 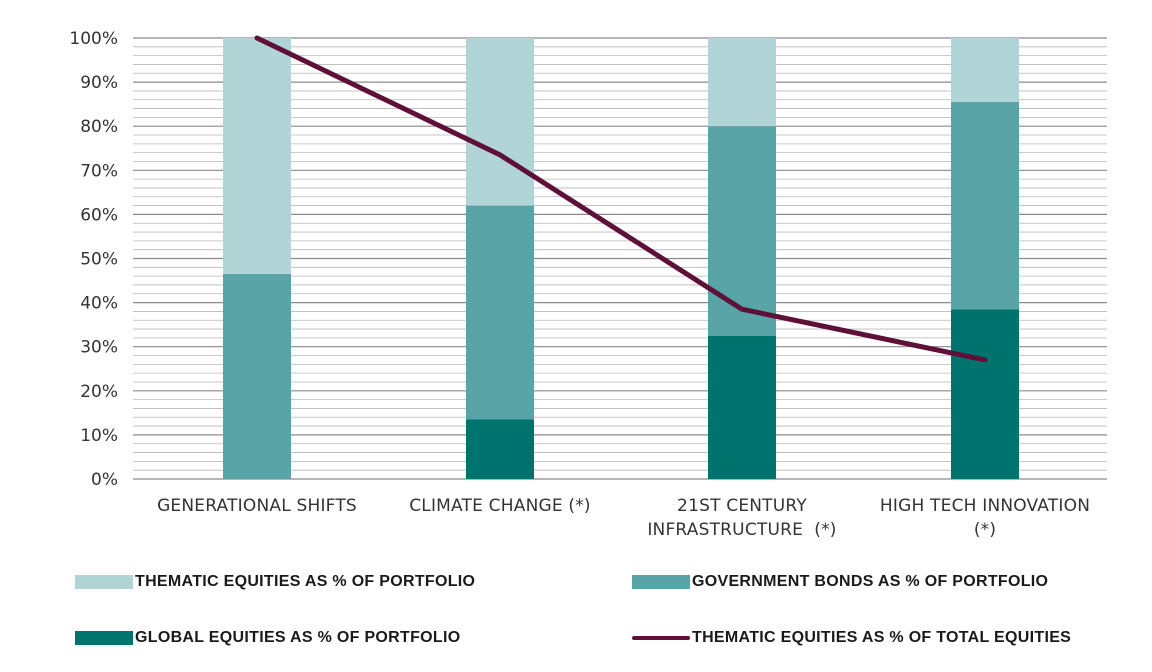 What do you see at coordinates (661, 638) in the screenshot?
I see `legend-swatch-thematic-total-equities` at bounding box center [661, 638].